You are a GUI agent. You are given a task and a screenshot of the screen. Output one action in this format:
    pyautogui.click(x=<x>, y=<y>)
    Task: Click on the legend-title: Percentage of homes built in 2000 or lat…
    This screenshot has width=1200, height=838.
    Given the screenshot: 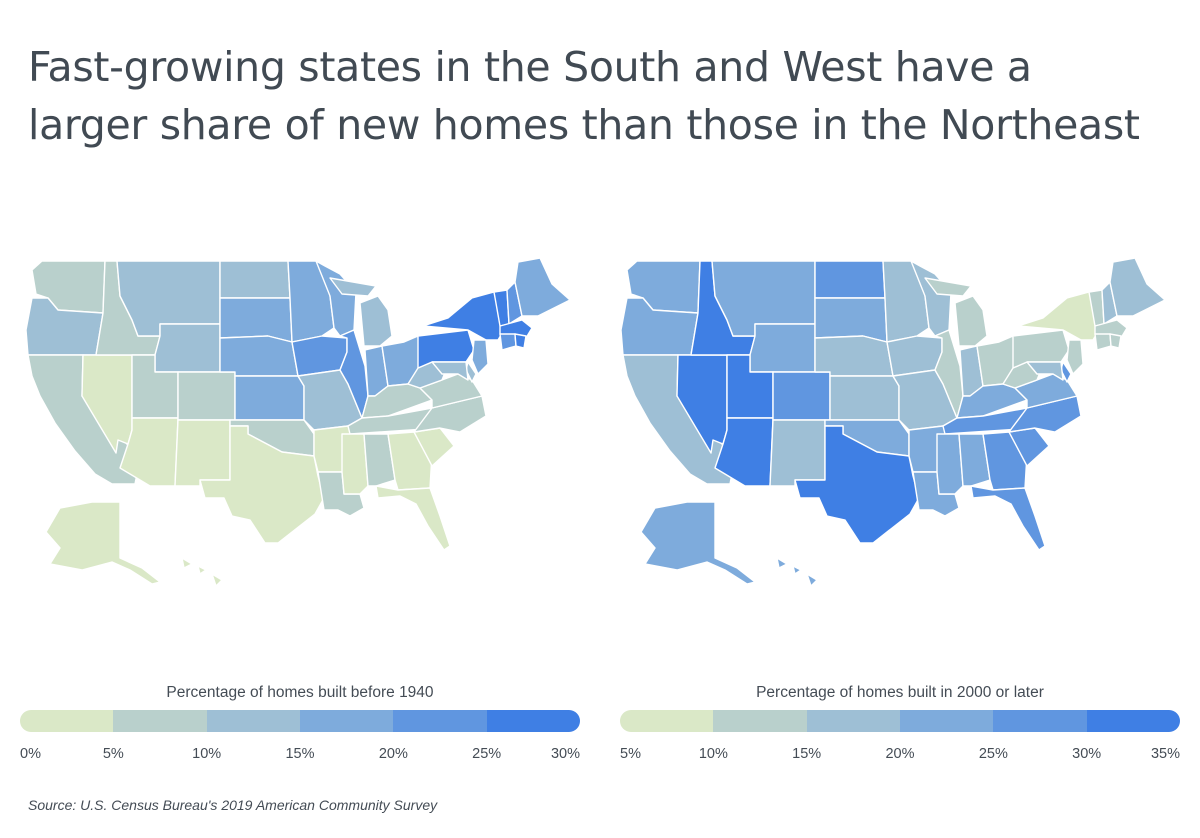 What is the action you would take?
    pyautogui.click(x=900, y=692)
    